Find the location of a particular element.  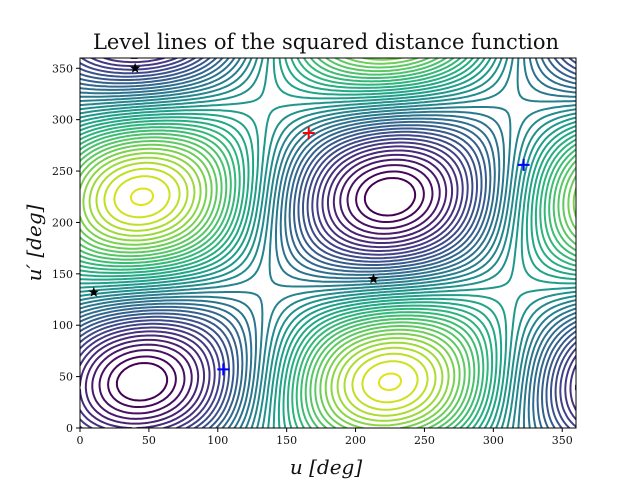

x-tick-label: 300 is located at coordinates (493, 440).